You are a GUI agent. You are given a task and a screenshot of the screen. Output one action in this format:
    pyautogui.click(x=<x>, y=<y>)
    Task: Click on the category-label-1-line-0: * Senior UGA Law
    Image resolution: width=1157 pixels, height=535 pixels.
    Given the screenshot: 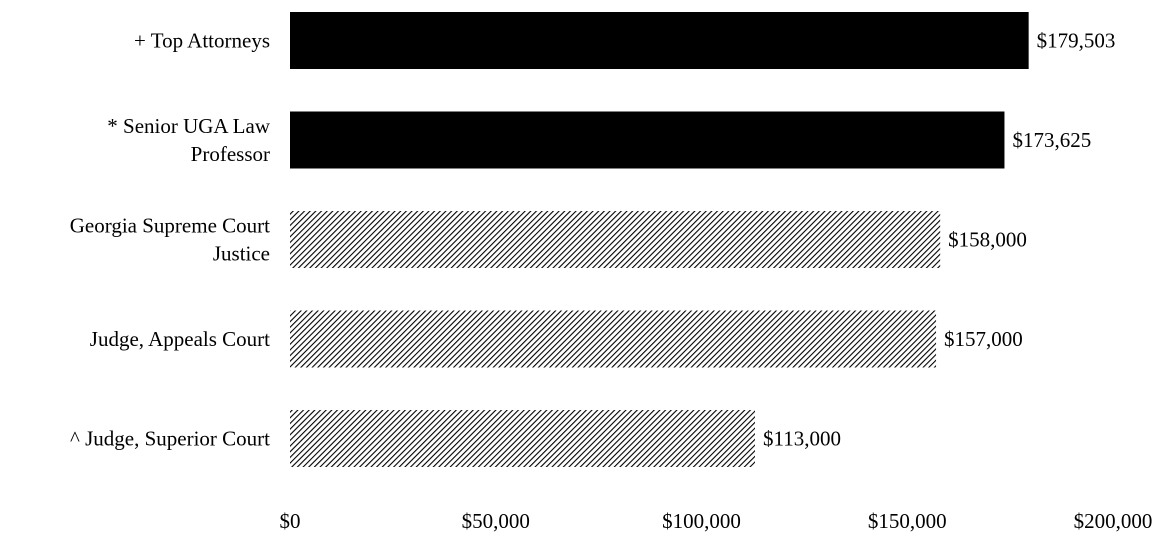 What is the action you would take?
    pyautogui.click(x=189, y=126)
    